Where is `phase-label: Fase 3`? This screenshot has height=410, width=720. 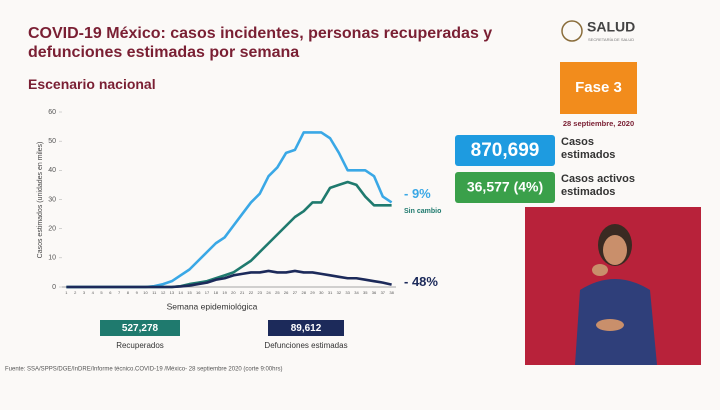
phase-label: Fase 3 is located at coordinates (598, 87).